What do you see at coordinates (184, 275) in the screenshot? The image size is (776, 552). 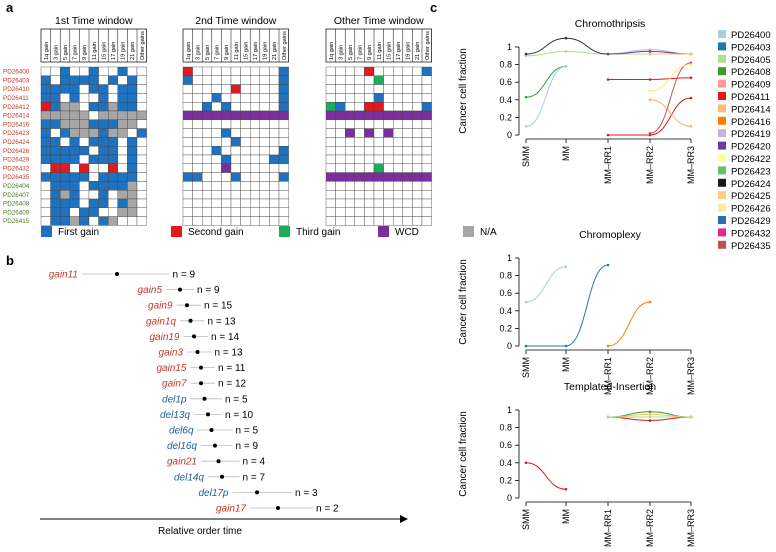 I see `order-count: n = 9` at bounding box center [184, 275].